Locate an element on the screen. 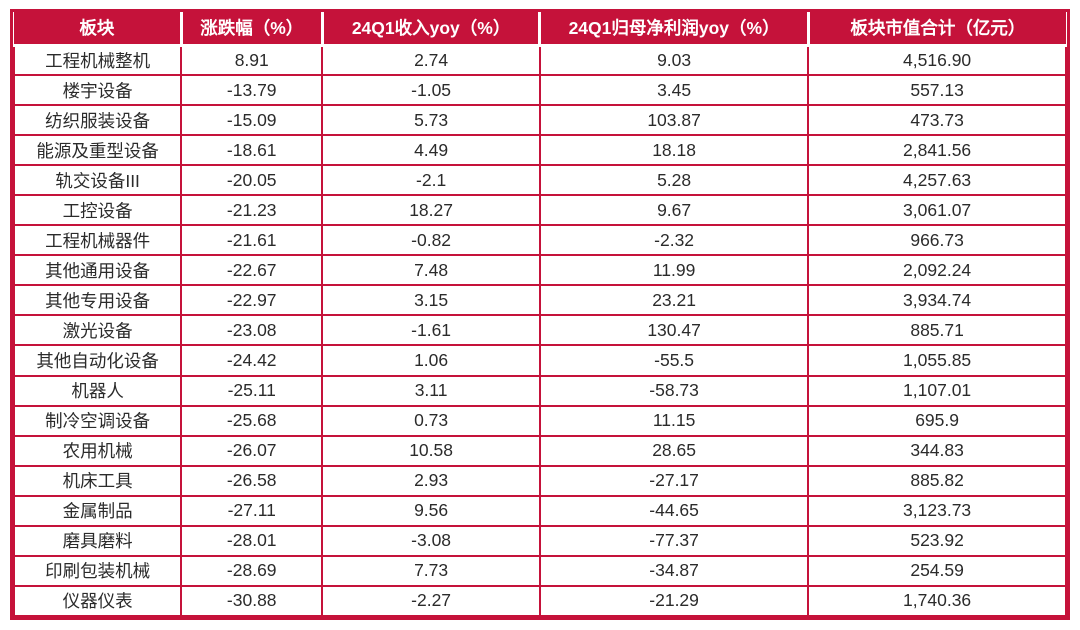 Image resolution: width=1080 pixels, height=630 pixels. sector-name-cell: 金属制品 is located at coordinates (97, 510).